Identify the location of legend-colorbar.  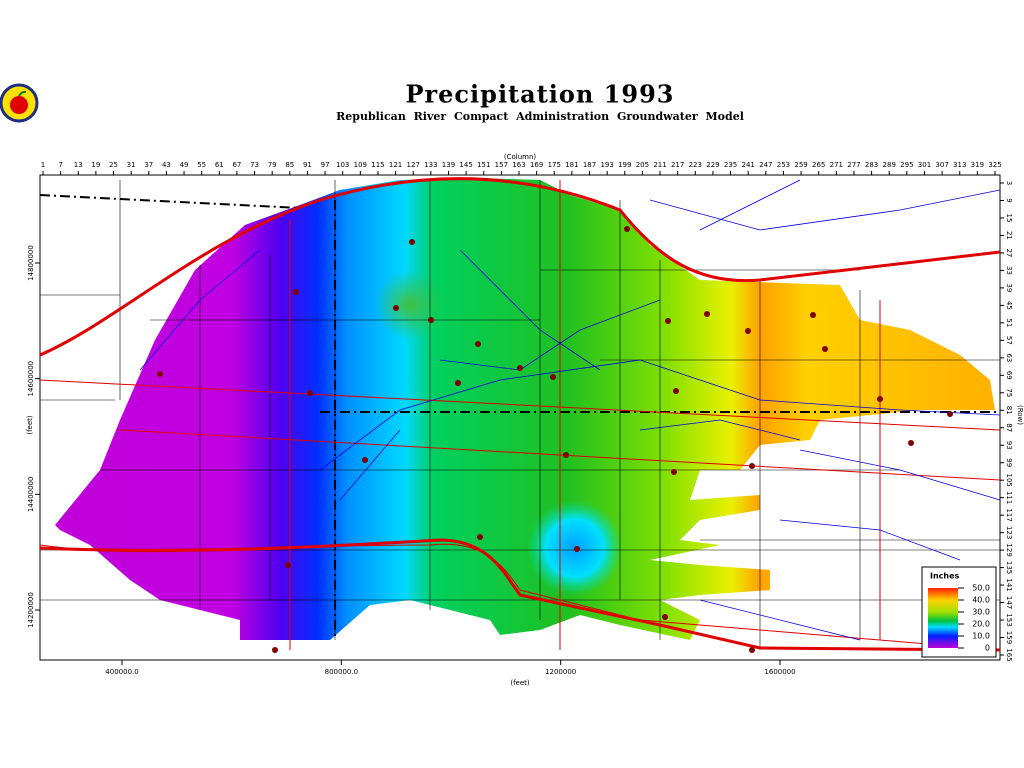
(943, 618).